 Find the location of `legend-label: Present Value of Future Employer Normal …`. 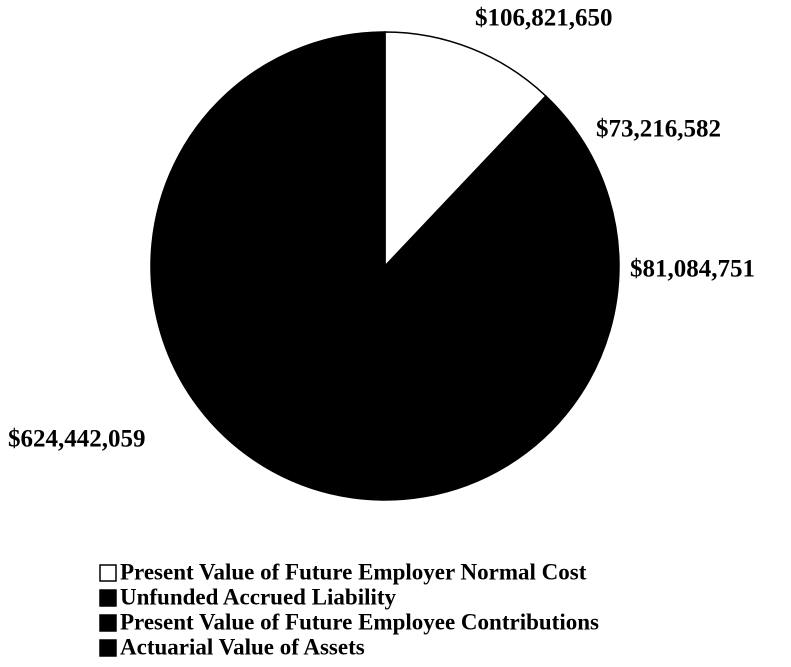

legend-label: Present Value of Future Employer Normal … is located at coordinates (353, 571).